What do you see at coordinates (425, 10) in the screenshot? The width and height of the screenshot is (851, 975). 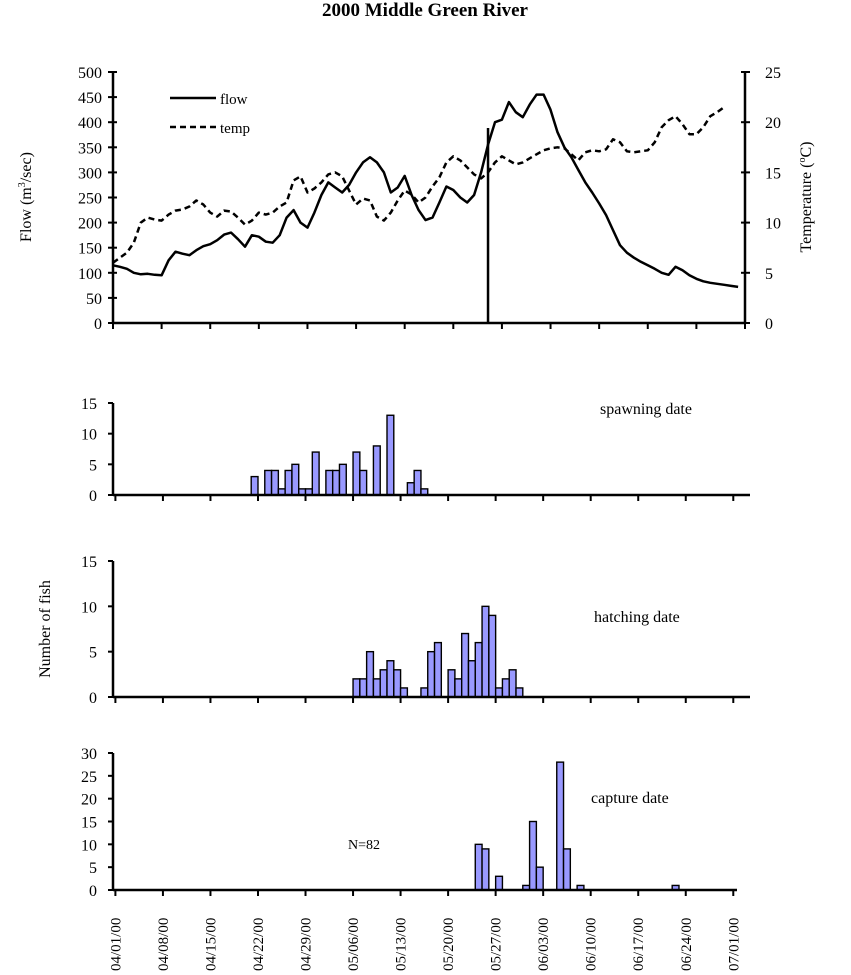 I see `chart-title: 2000 Middle Green River` at bounding box center [425, 10].